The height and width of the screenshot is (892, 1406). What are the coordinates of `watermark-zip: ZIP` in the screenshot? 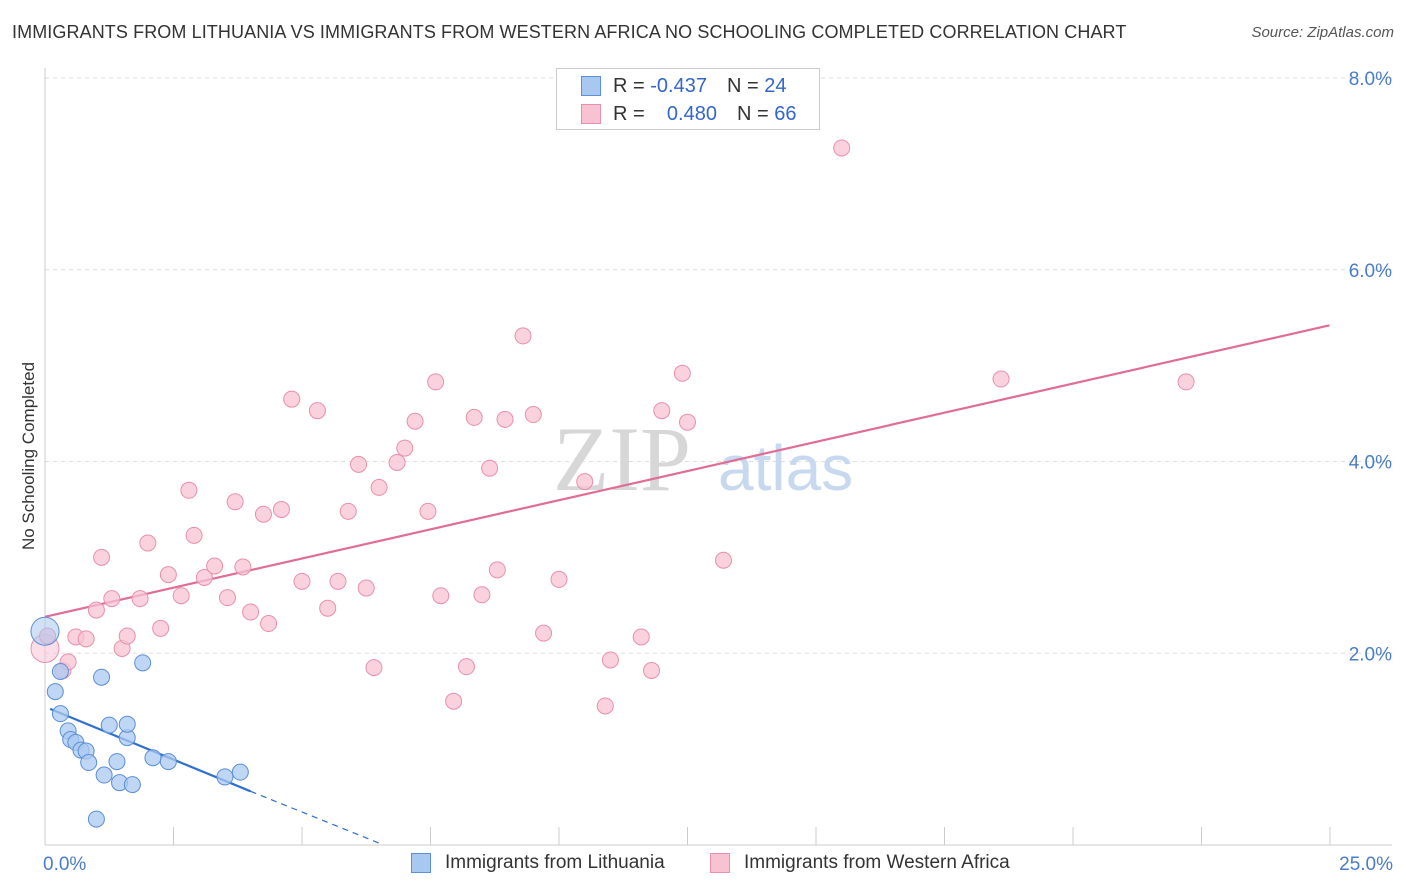 It's located at (622, 459).